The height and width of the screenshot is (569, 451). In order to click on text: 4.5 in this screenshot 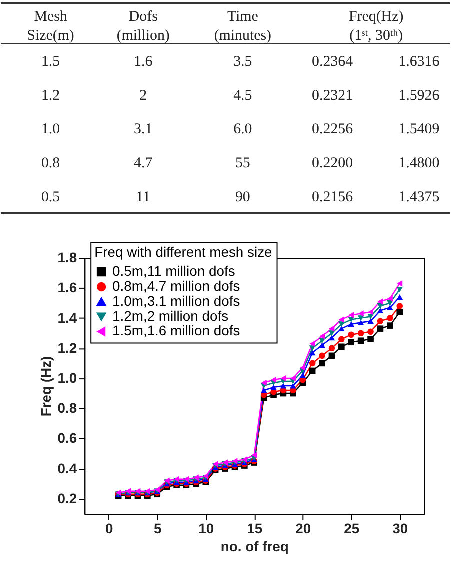, I will do `click(243, 96)`.